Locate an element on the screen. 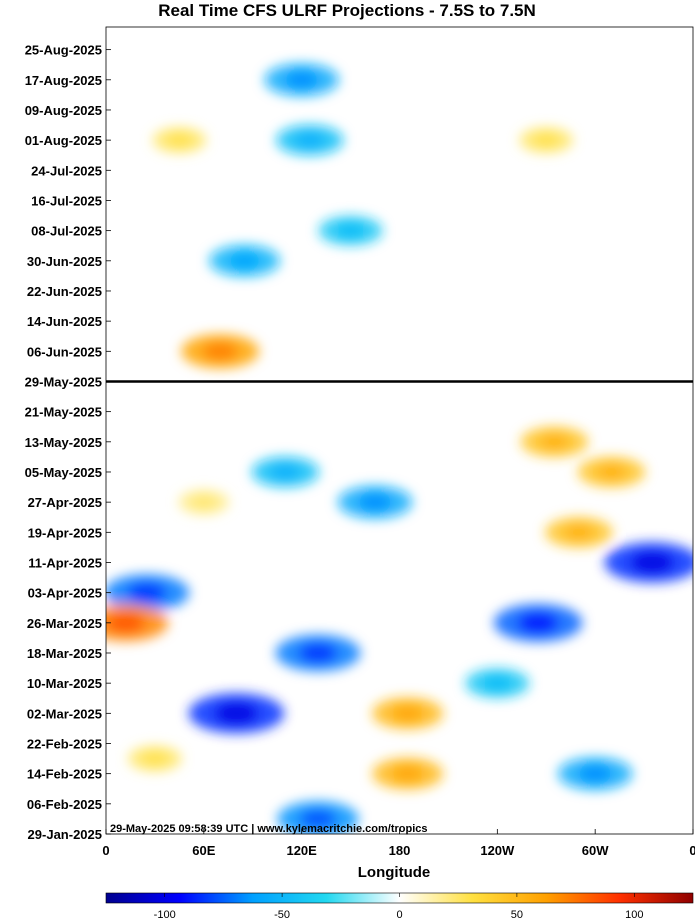  x-axis-label: Longitude is located at coordinates (394, 872).